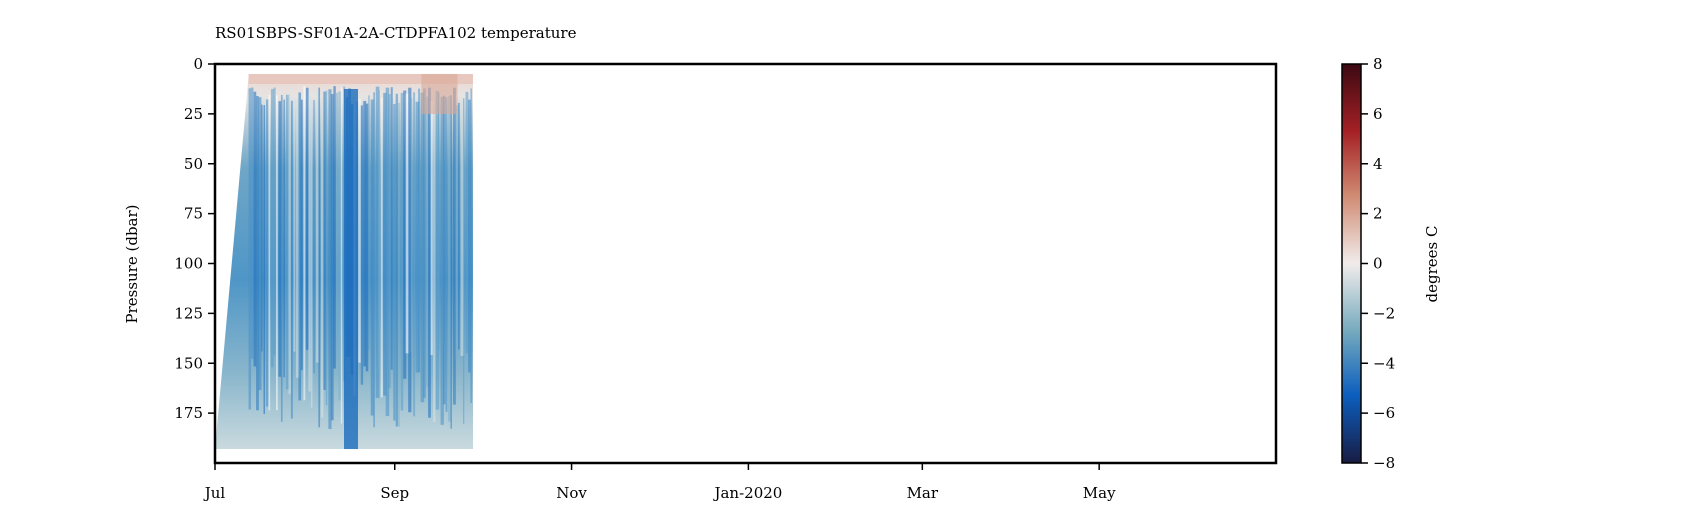 This screenshot has height=529, width=1695. Describe the element at coordinates (1351, 263) in the screenshot. I see `colorbar` at that location.